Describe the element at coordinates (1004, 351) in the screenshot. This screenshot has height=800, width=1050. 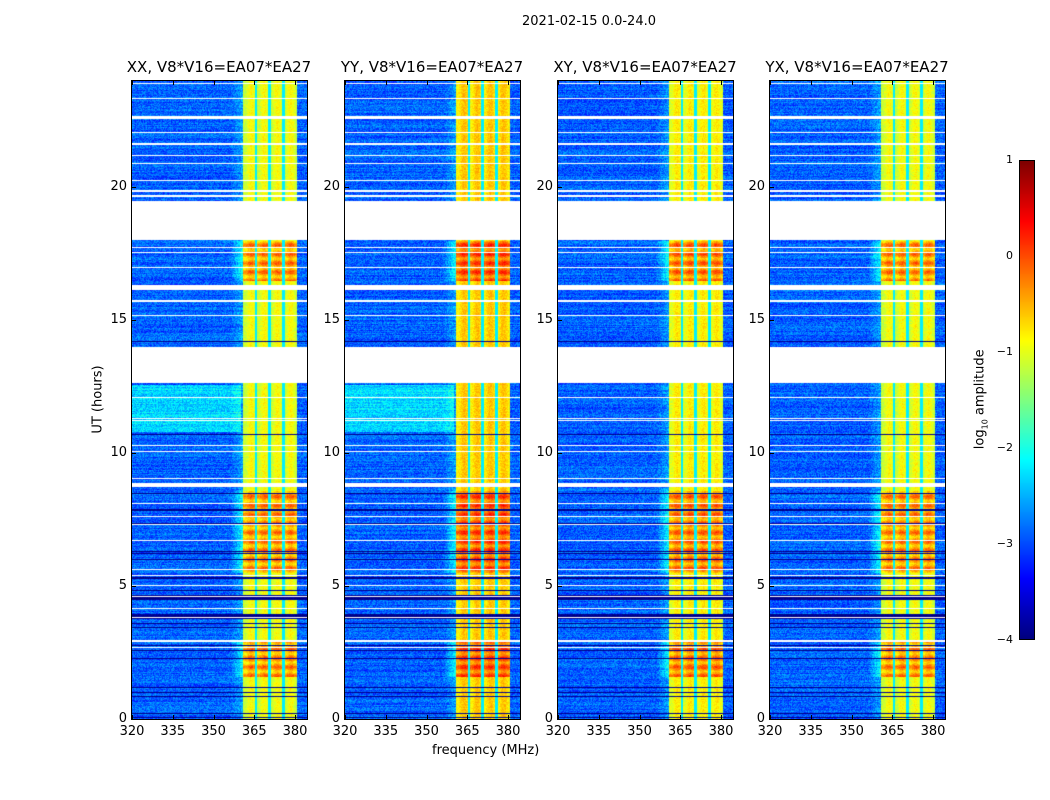
I see `colorbar-tick-label: −1` at that location.